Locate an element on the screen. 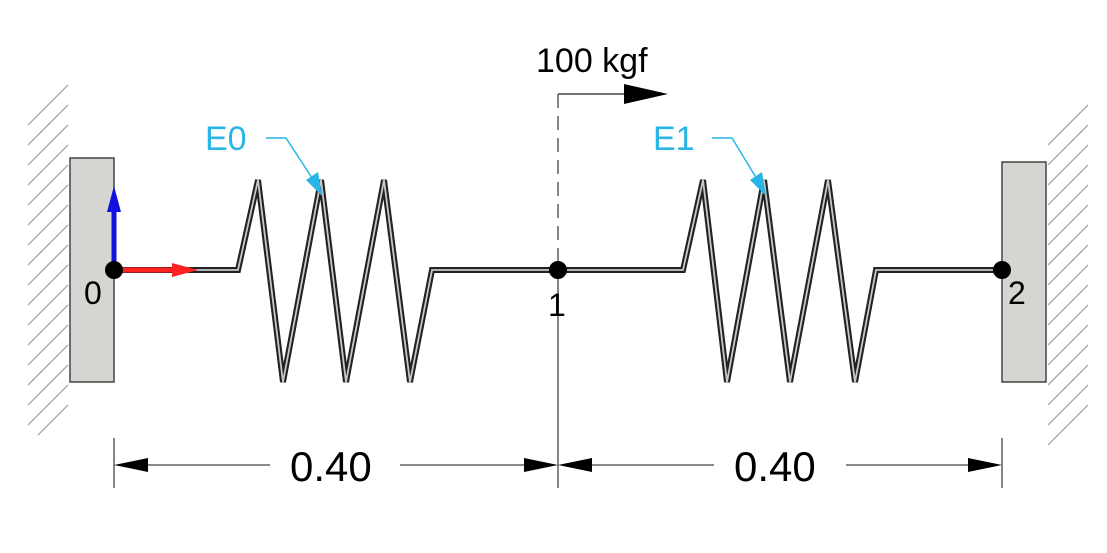 The height and width of the screenshot is (553, 1107). local-axes is located at coordinates (152, 231).